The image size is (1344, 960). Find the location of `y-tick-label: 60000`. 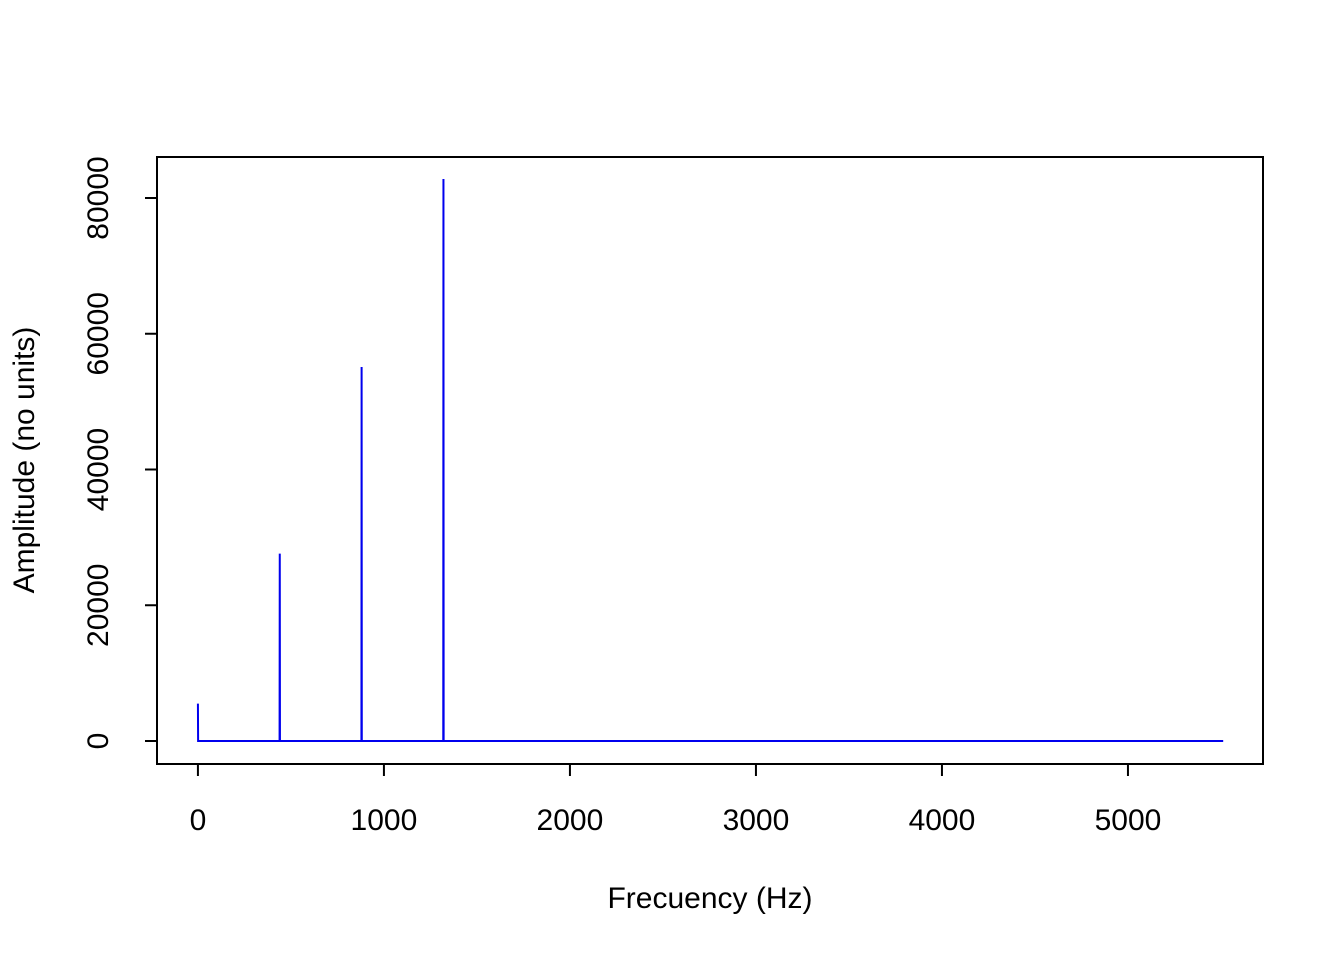

y-tick-label: 60000 is located at coordinates (98, 333).